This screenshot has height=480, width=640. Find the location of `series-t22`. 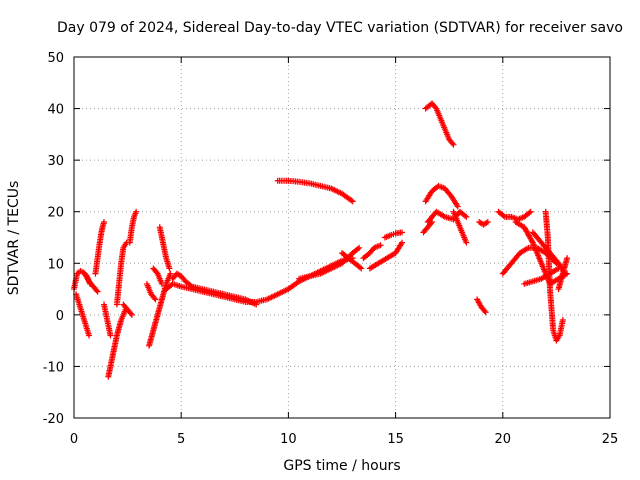

series-t22 is located at coordinates (439, 124).